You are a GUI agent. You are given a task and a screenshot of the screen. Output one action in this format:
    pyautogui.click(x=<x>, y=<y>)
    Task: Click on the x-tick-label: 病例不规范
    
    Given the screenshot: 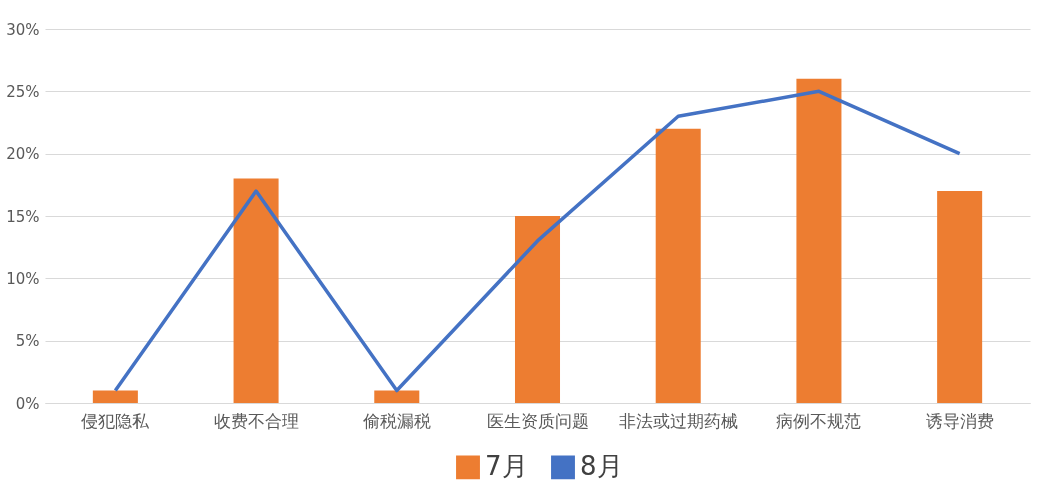 What is the action you would take?
    pyautogui.click(x=819, y=420)
    